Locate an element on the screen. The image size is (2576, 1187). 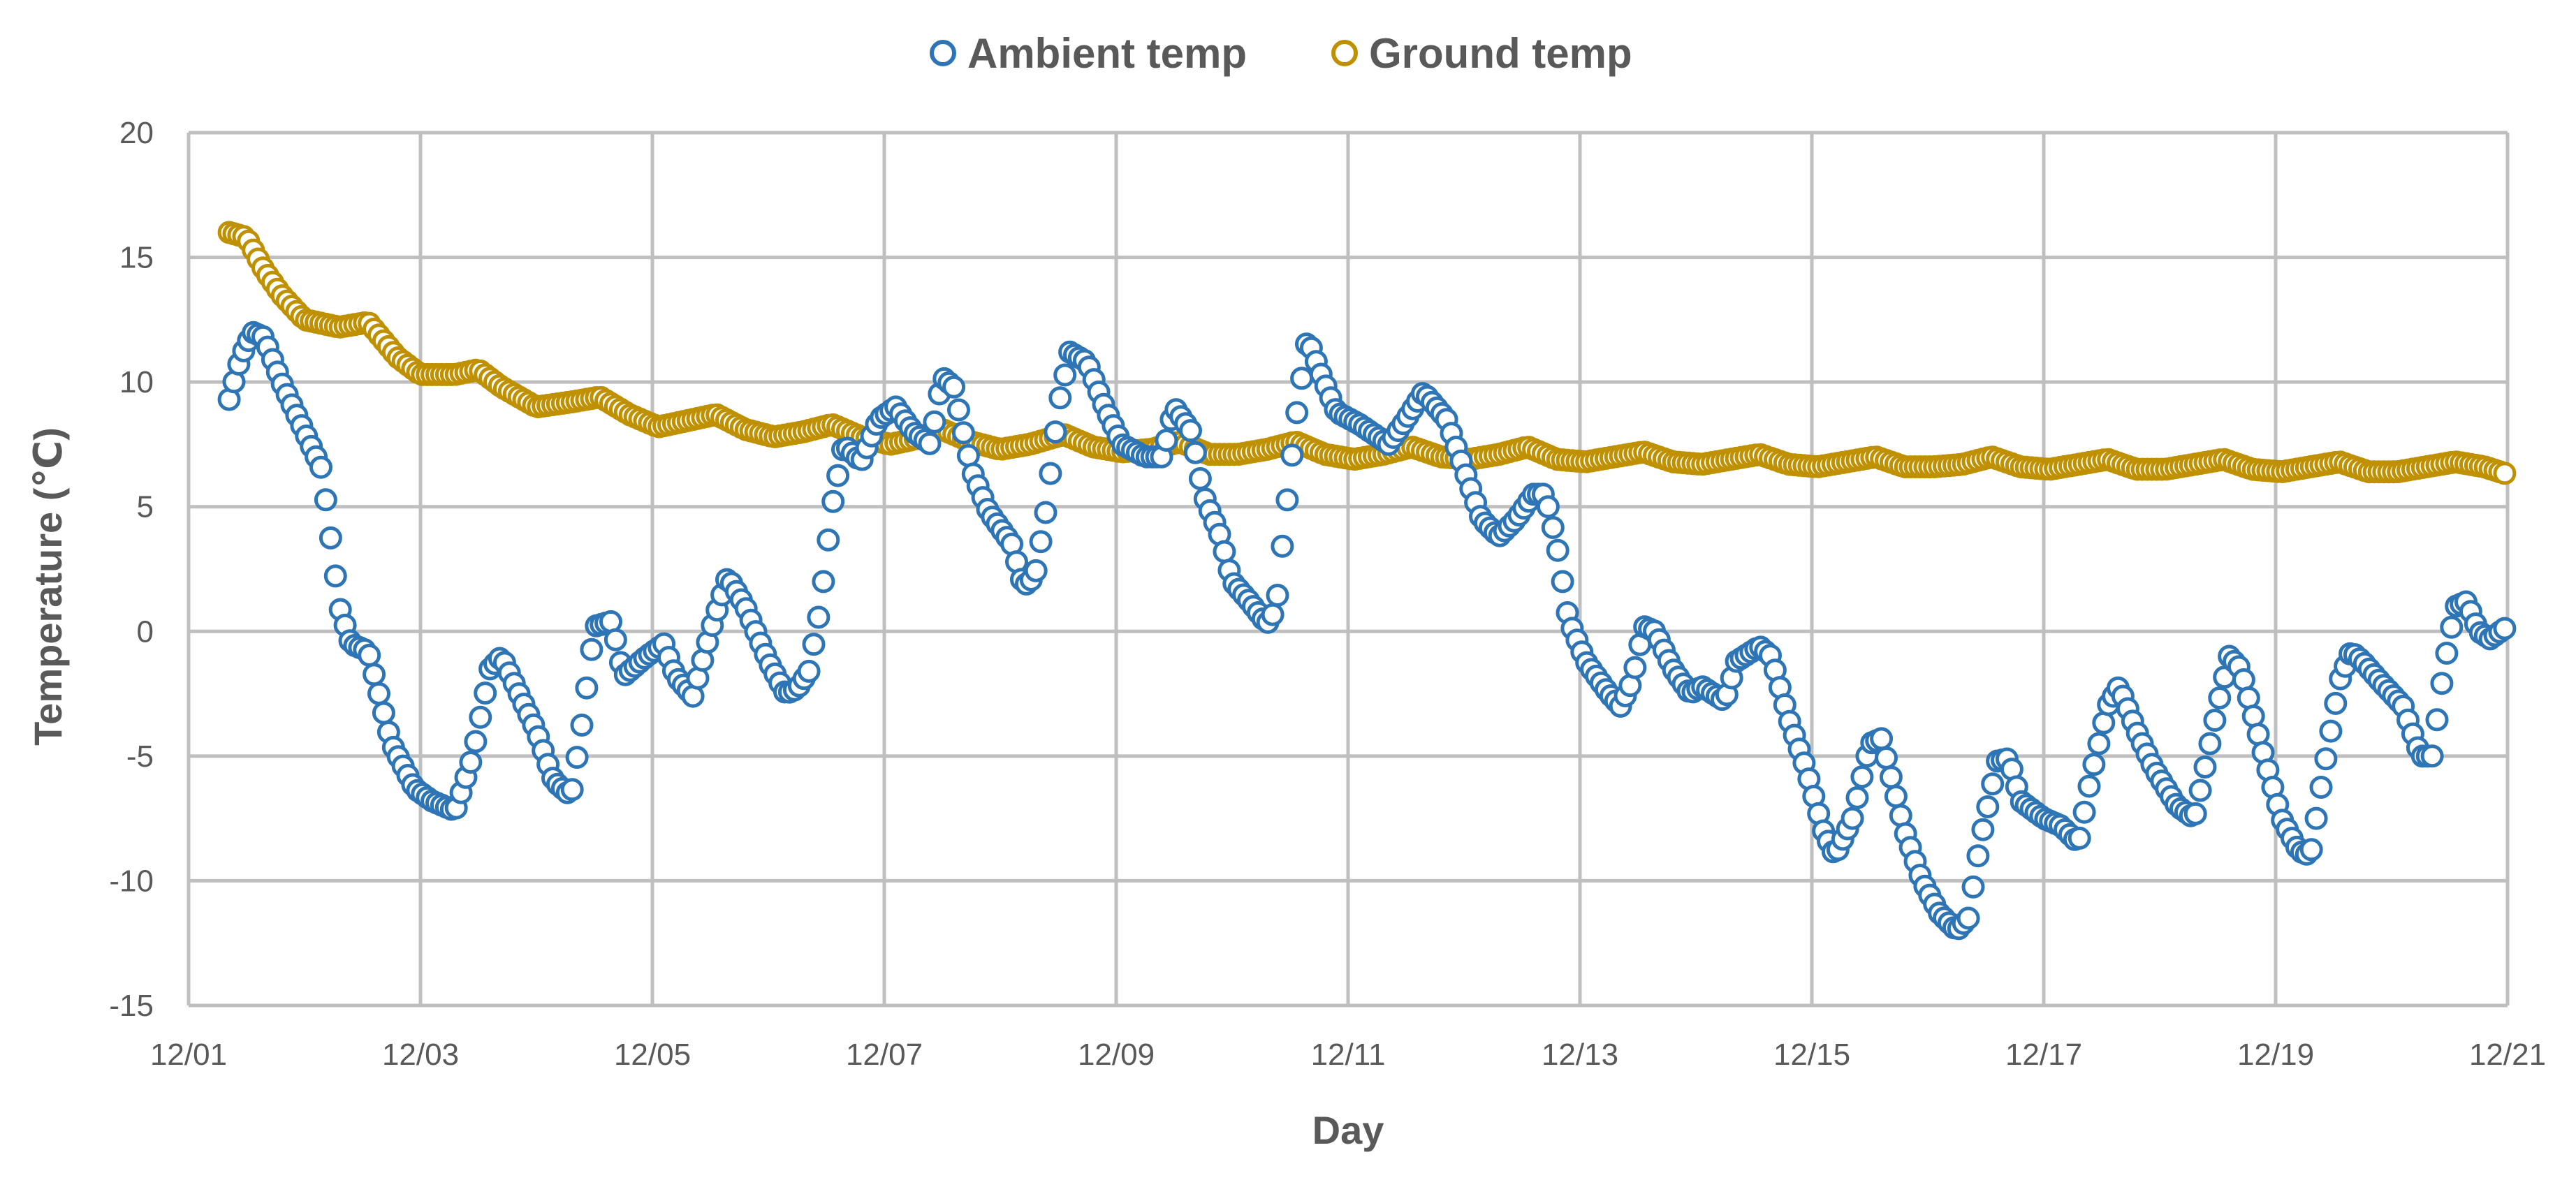
x-tick-label: 12/07 is located at coordinates (884, 1055).